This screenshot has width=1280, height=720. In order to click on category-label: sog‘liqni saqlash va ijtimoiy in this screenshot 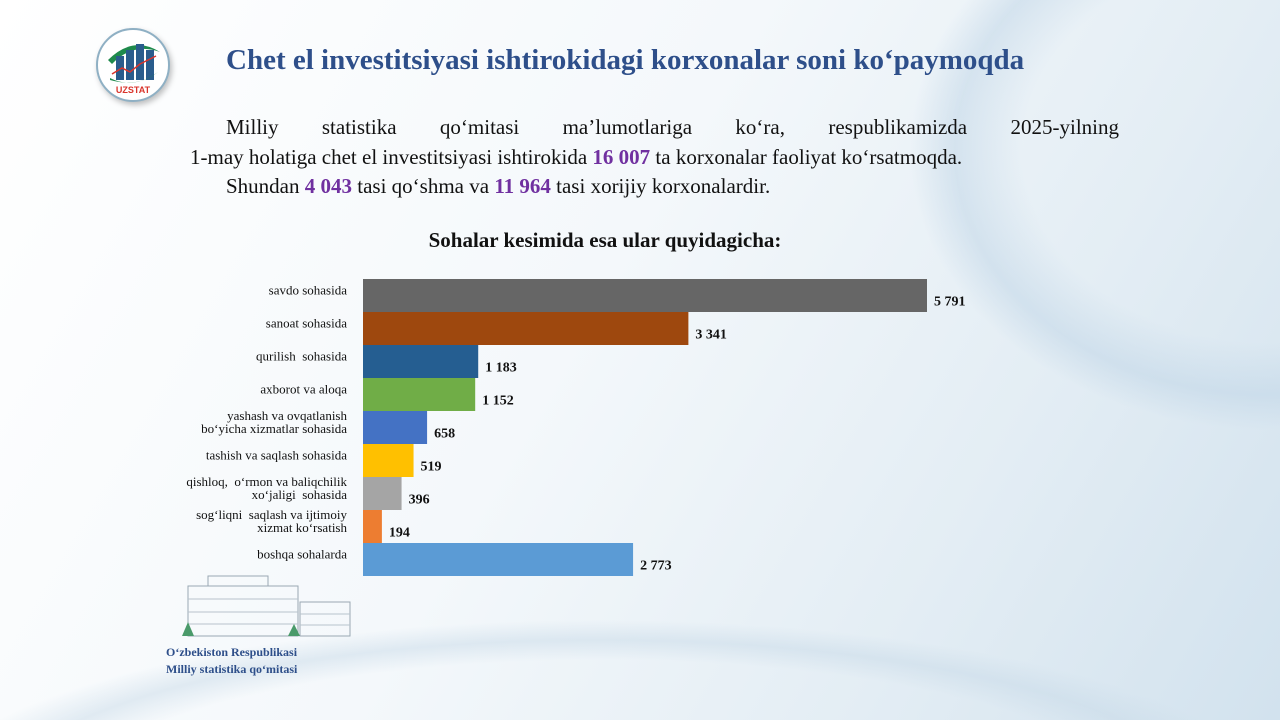, I will do `click(271, 514)`.